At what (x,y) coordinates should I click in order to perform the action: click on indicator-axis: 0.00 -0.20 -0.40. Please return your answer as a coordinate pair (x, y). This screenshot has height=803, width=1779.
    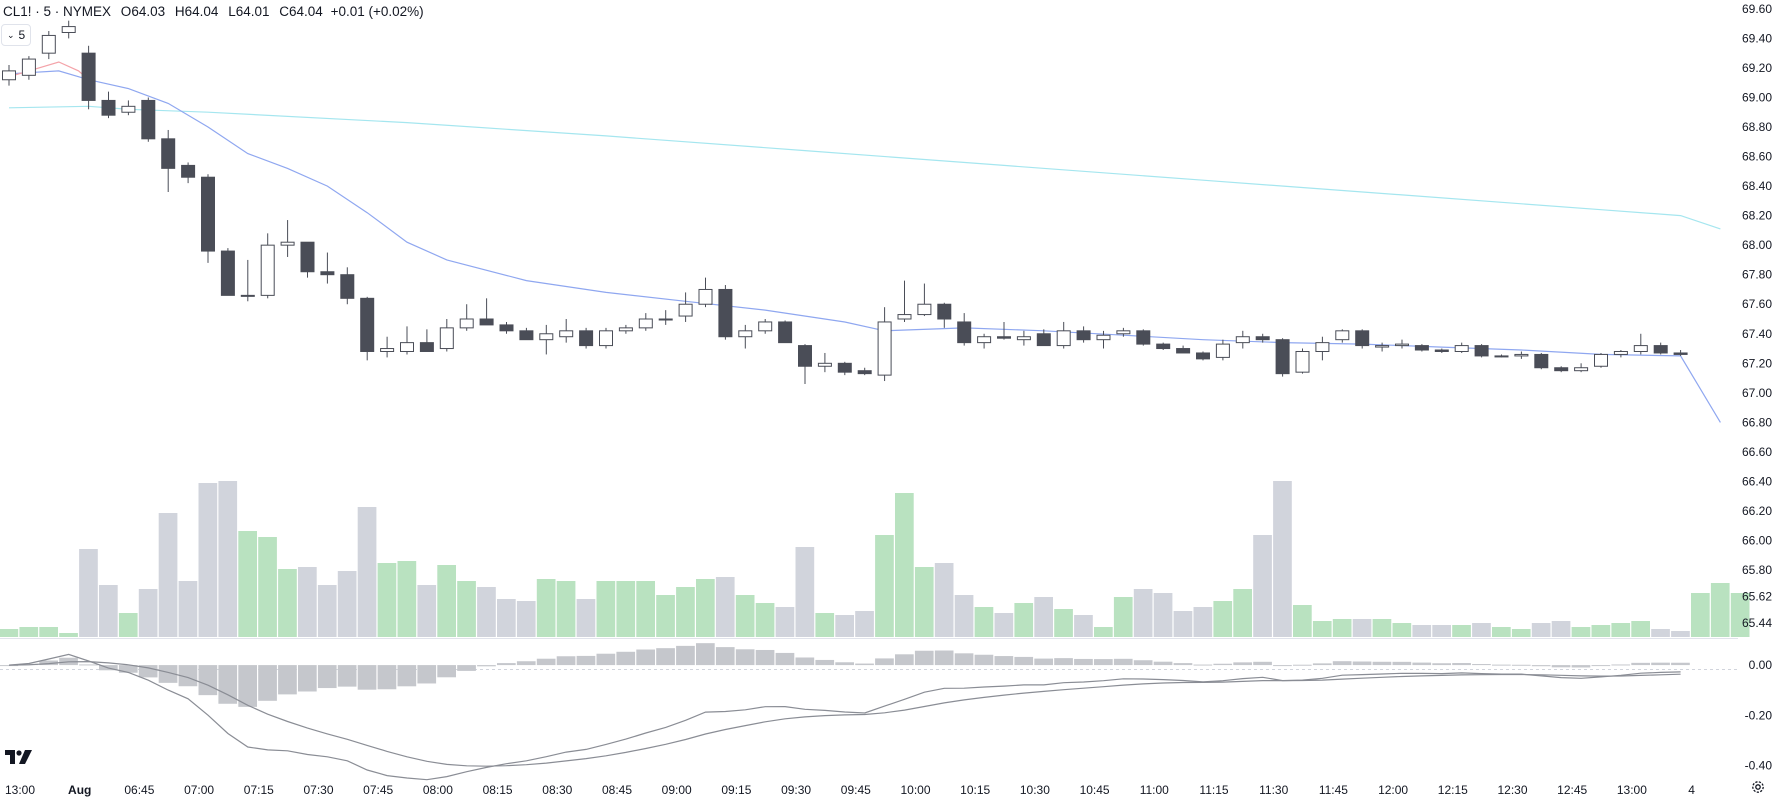
    Looking at the image, I should click on (1759, 715).